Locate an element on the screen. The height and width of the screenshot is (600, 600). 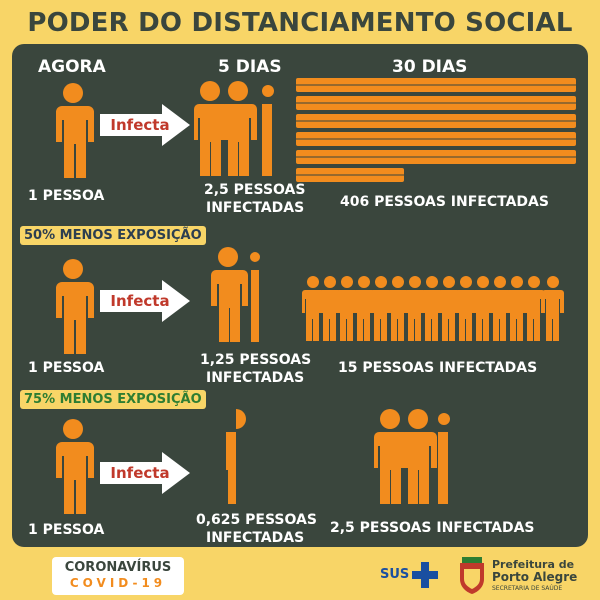
five-days-label-line1: 2,5 PESSOAS is located at coordinates (255, 190).